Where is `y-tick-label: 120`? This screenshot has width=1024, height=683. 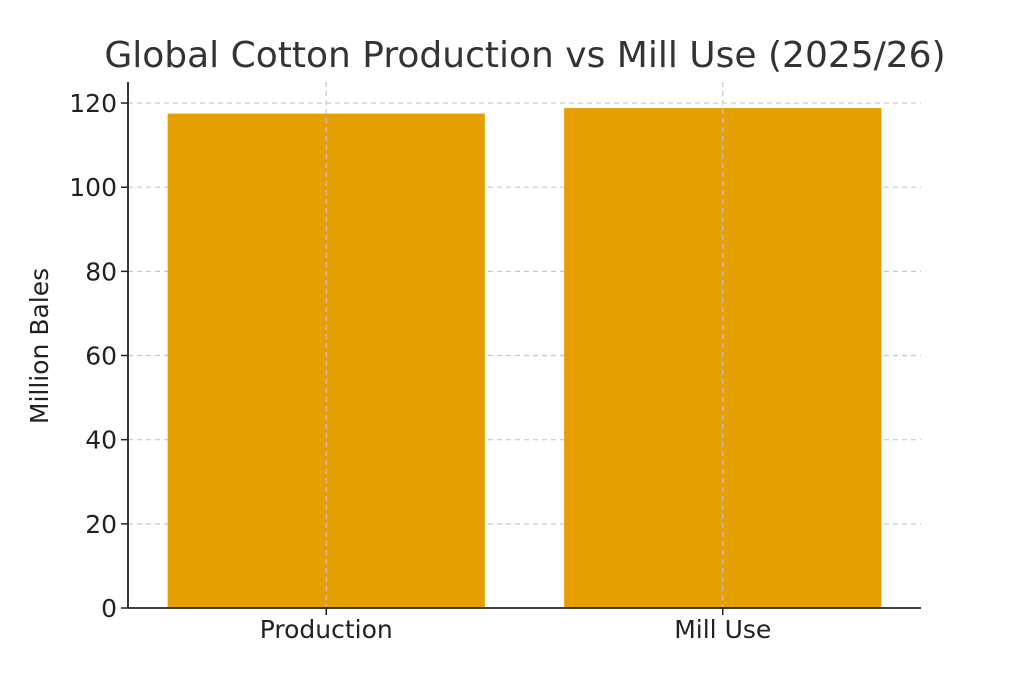 y-tick-label: 120 is located at coordinates (93, 103).